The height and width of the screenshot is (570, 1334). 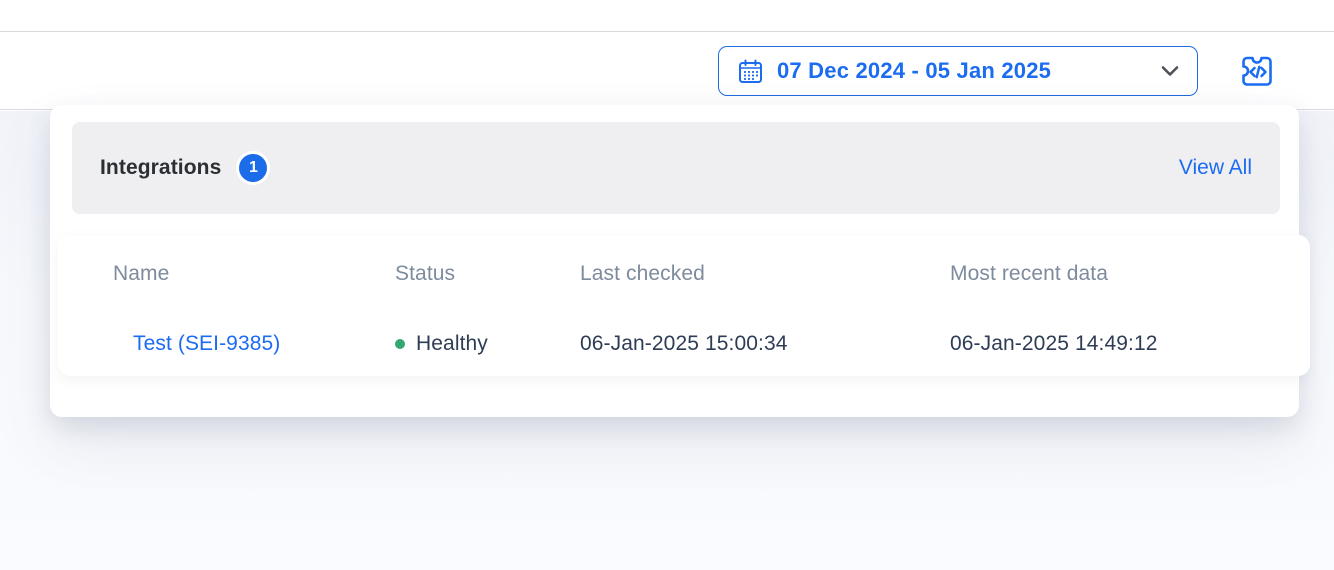 What do you see at coordinates (1029, 273) in the screenshot?
I see `column-header-most-recent-data: Most recent data` at bounding box center [1029, 273].